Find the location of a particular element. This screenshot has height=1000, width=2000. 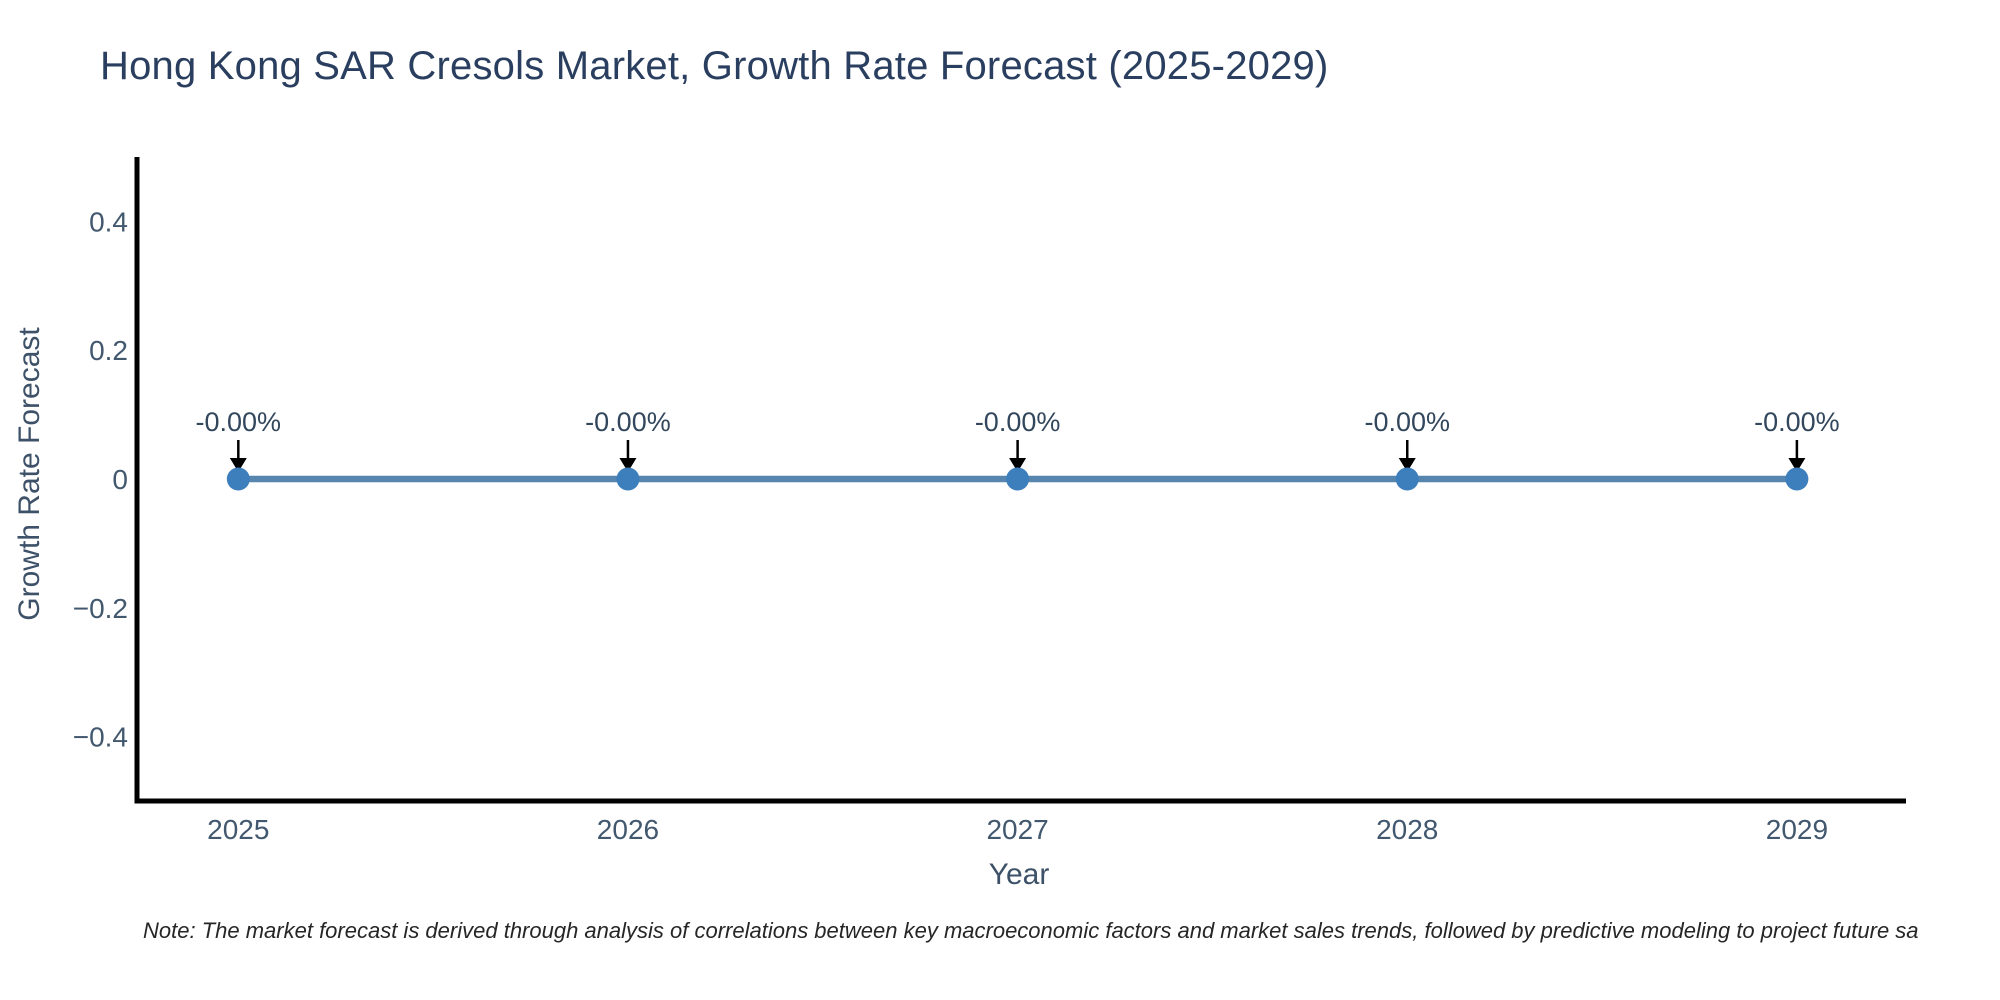

y-tick-label: −0.2 is located at coordinates (100, 608).